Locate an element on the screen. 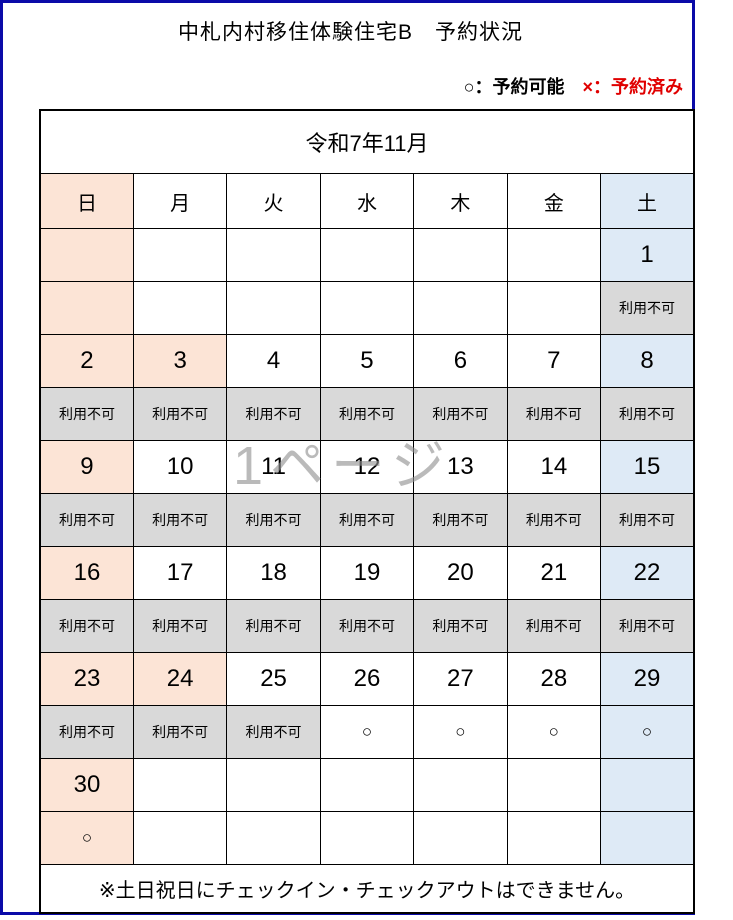 This screenshot has height=920, width=733. date-cell-w3-d3: 12 is located at coordinates (367, 467).